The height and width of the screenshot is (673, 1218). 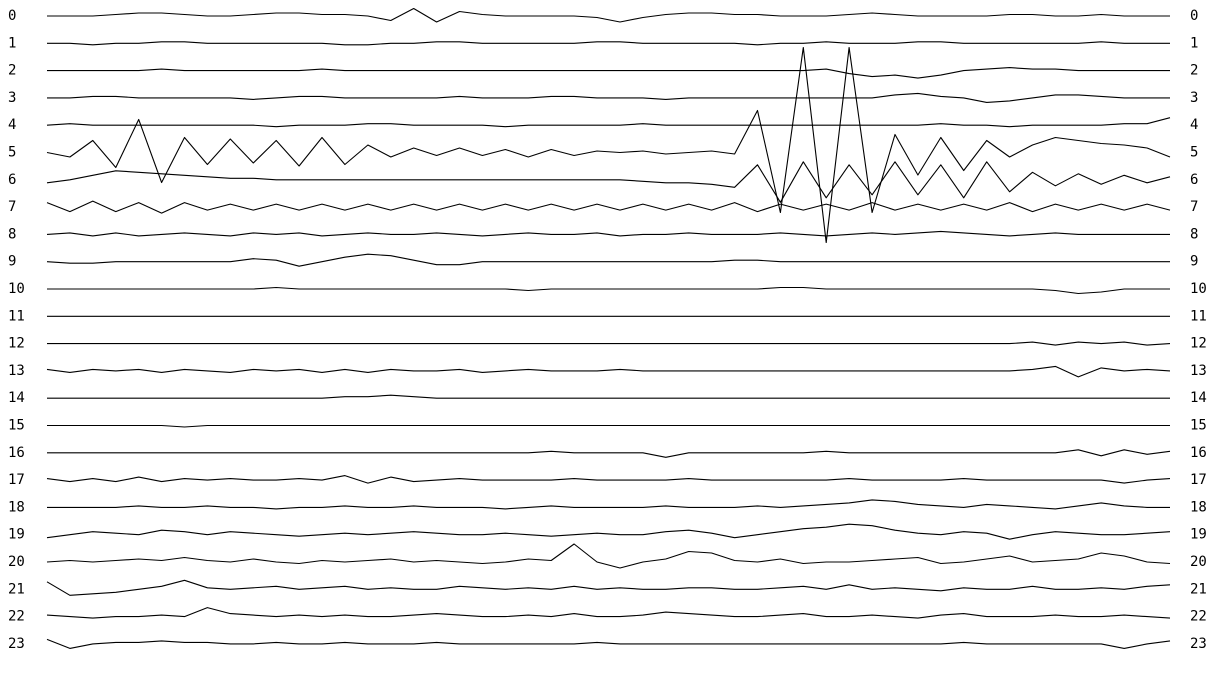 I want to click on channel-label-right: 4, so click(x=1194, y=125).